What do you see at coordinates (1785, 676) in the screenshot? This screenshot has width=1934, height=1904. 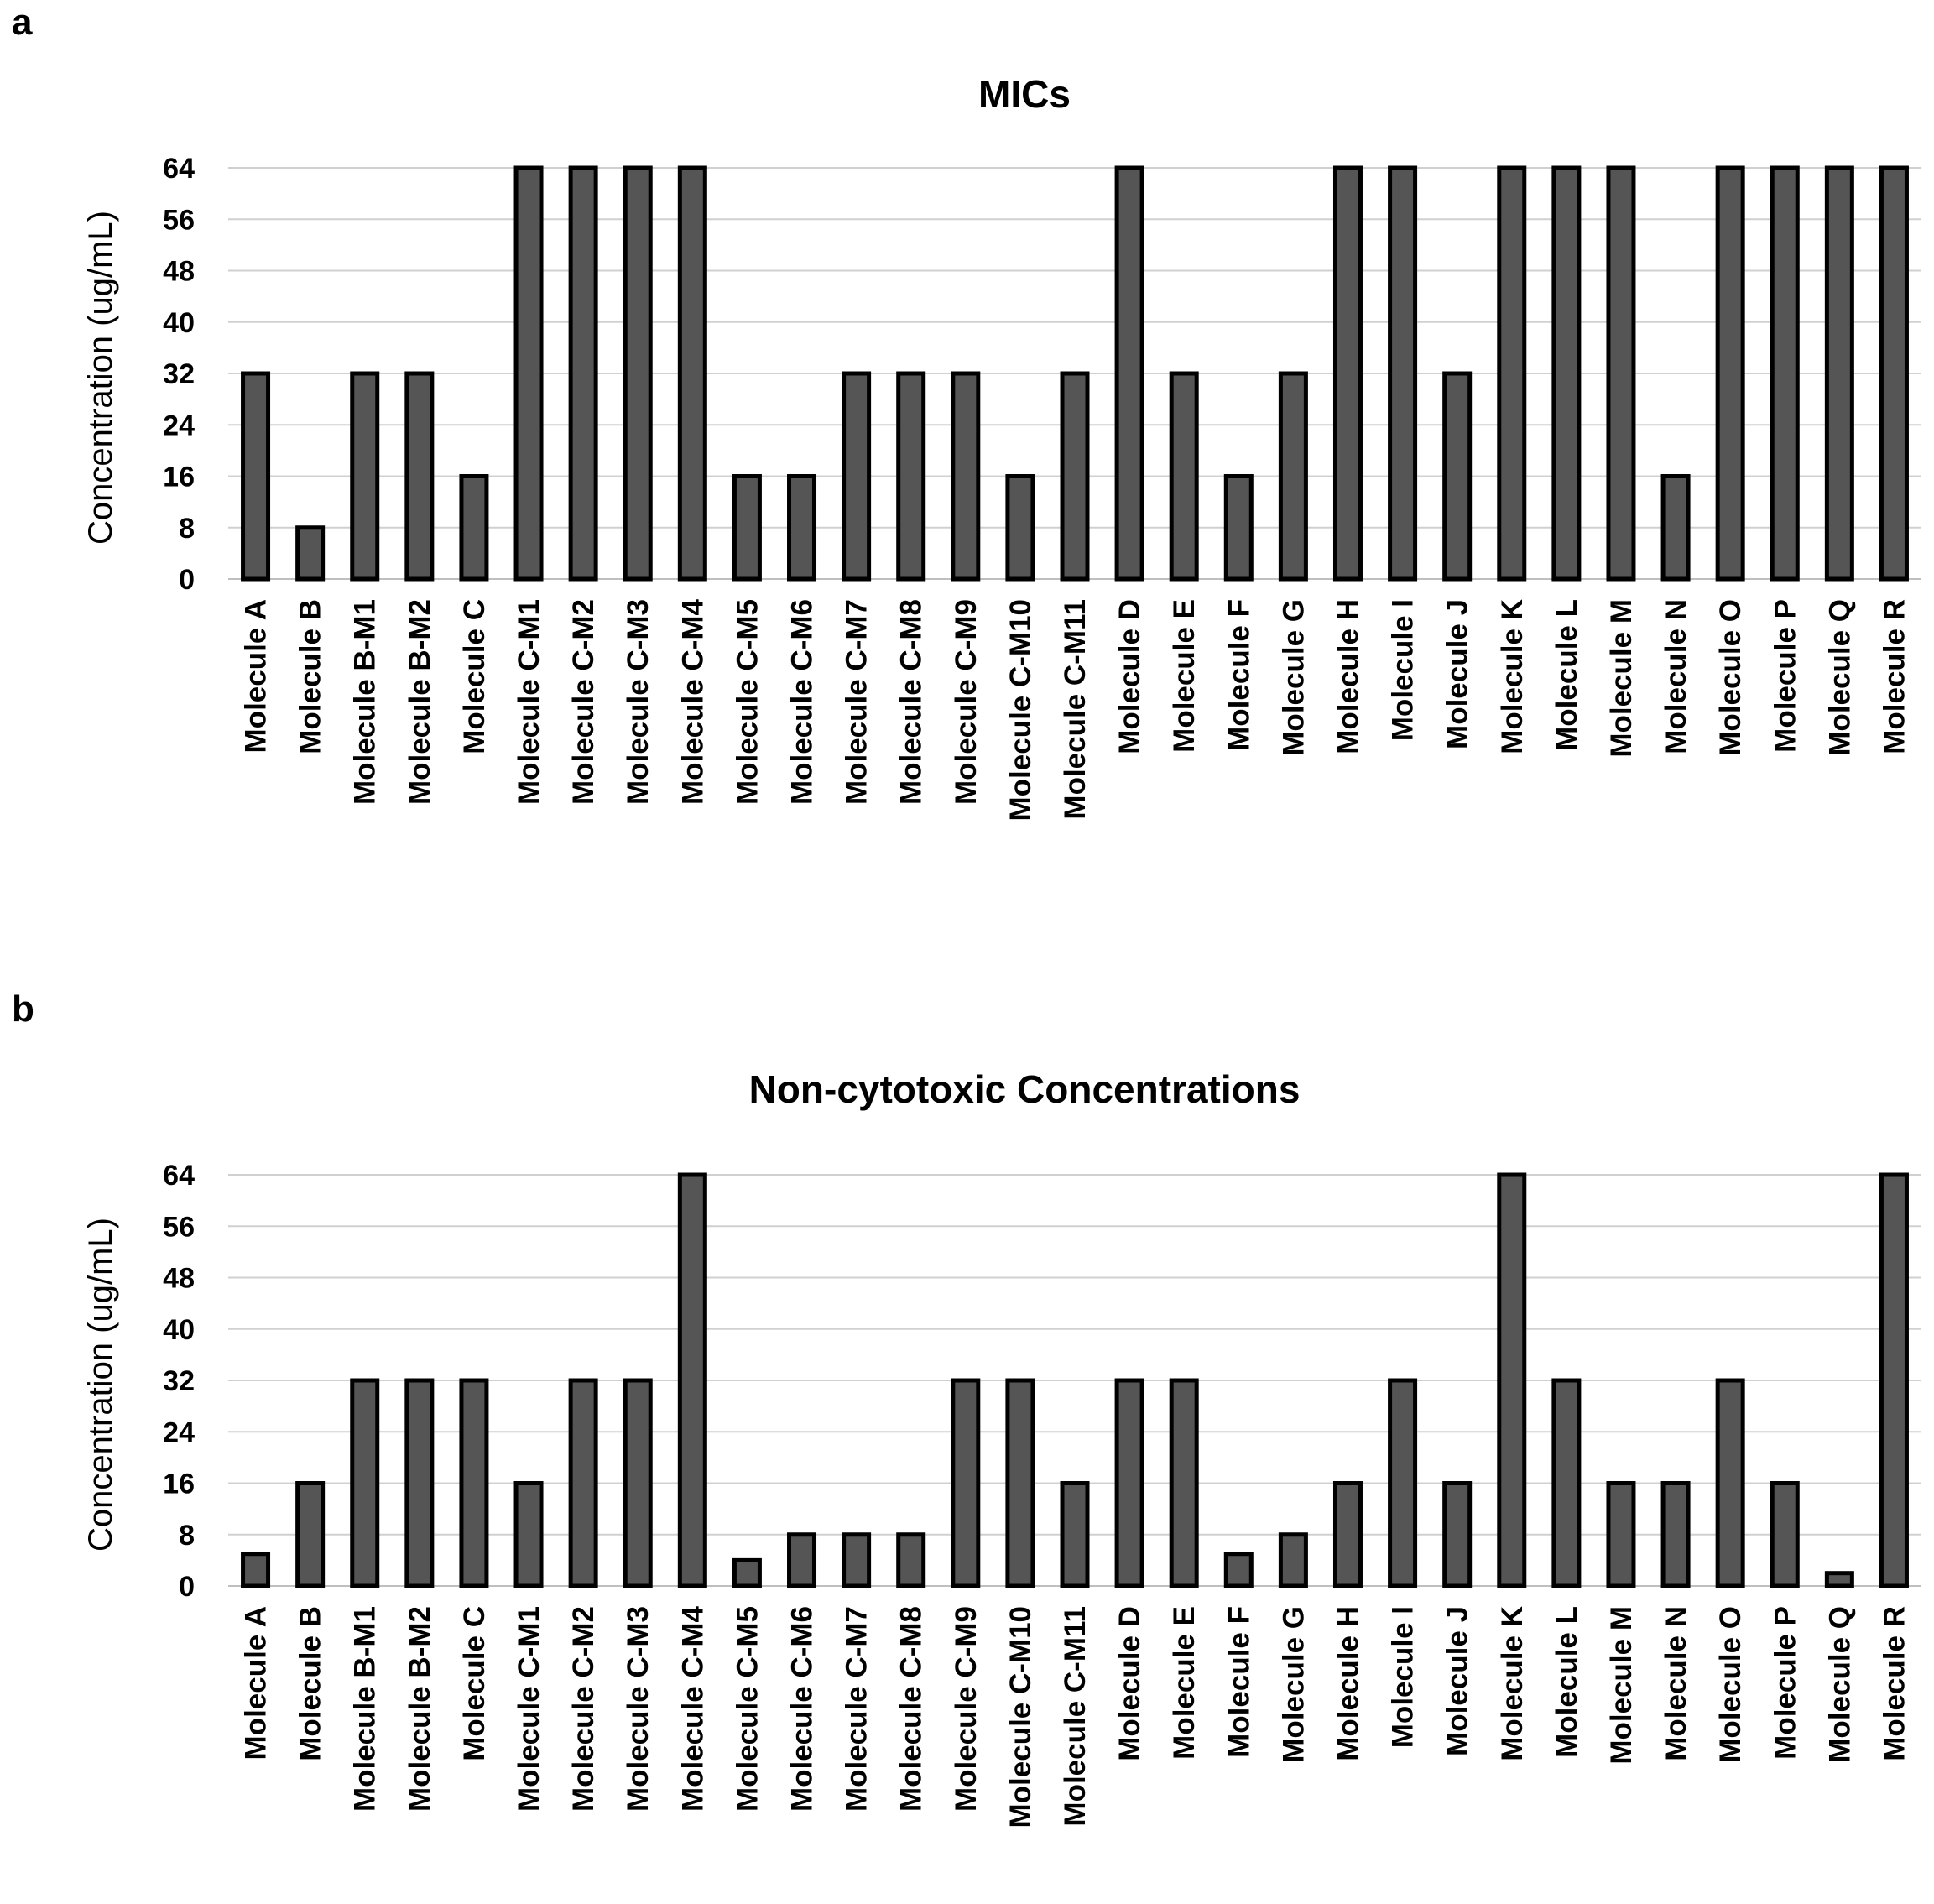 I see `x-tick-label: Molecule P` at bounding box center [1785, 676].